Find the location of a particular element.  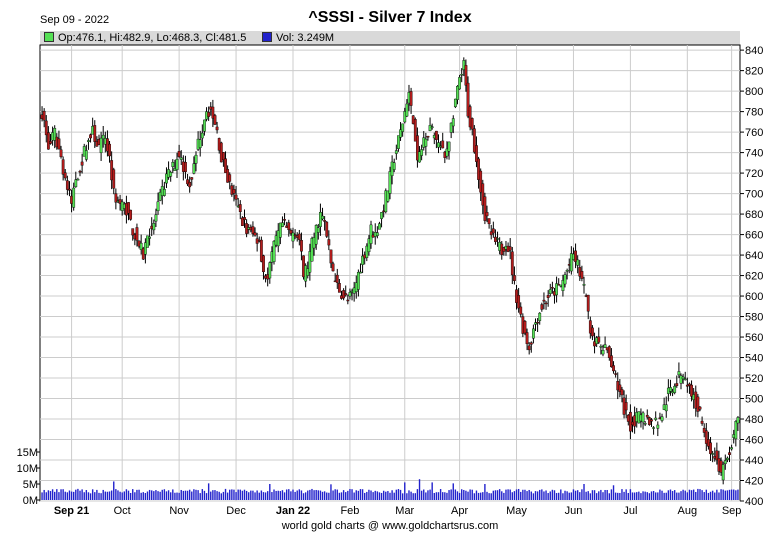

ohlc-swatch-icon is located at coordinates (49, 37).